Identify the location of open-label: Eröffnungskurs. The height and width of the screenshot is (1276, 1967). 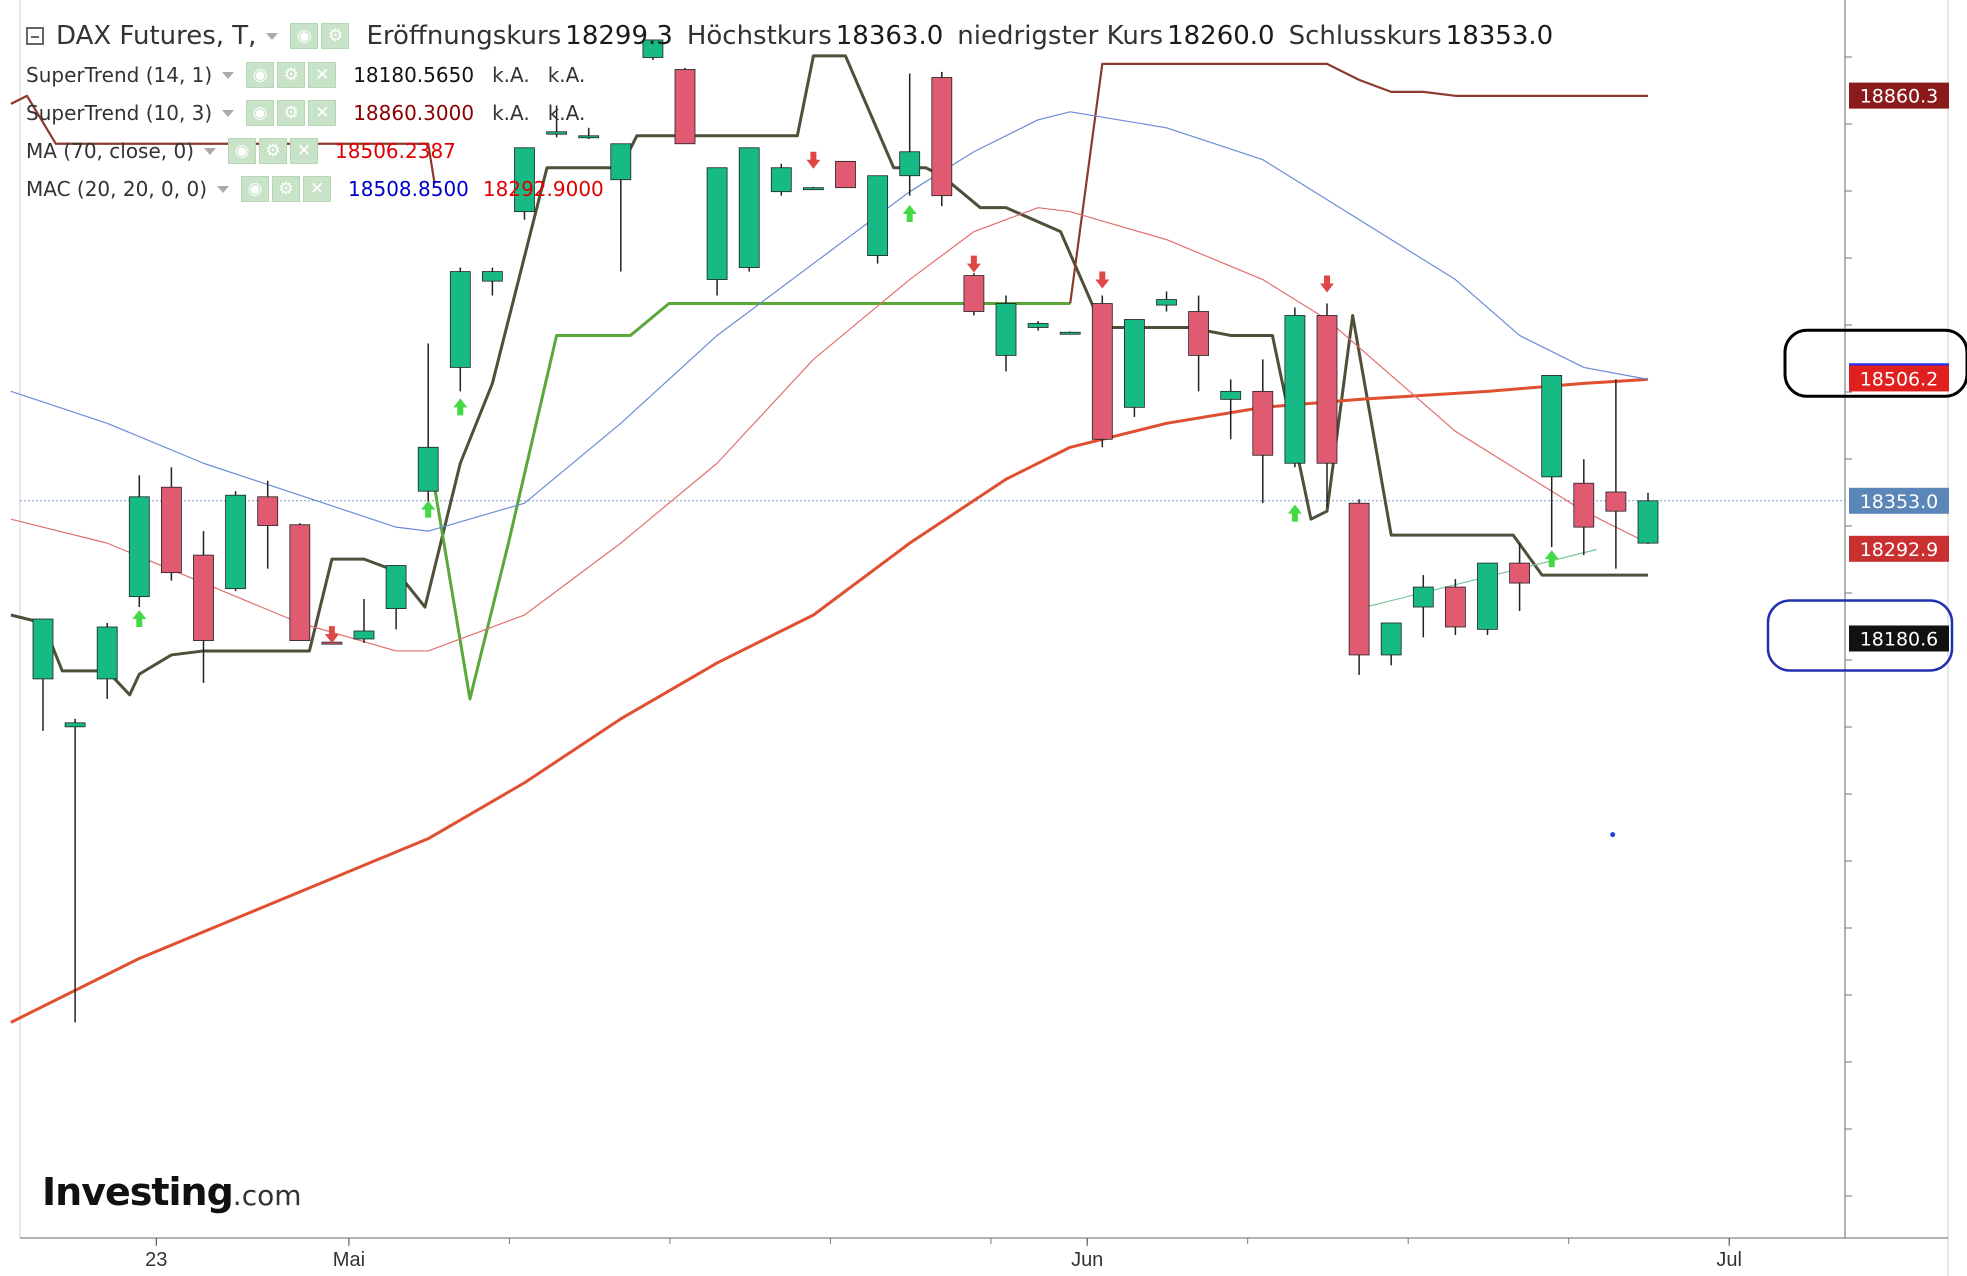
(464, 36).